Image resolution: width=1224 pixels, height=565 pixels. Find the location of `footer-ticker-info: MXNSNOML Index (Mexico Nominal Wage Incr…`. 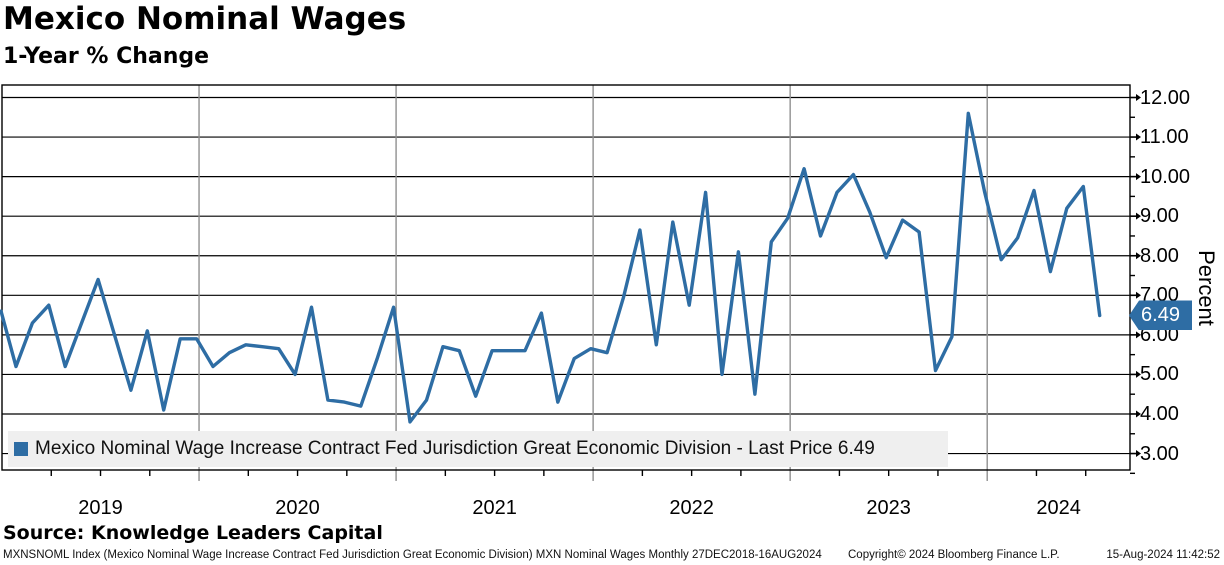

footer-ticker-info: MXNSNOML Index (Mexico Nominal Wage Incr… is located at coordinates (412, 555).